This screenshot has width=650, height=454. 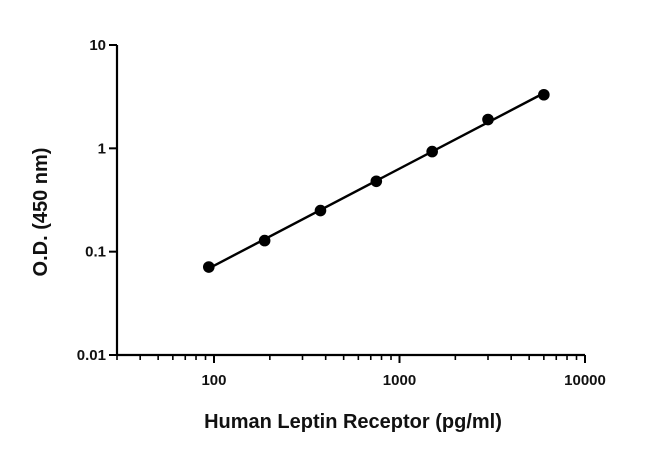 What do you see at coordinates (353, 422) in the screenshot?
I see `x-axis-title: Human Leptin Receptor (pg/ml)` at bounding box center [353, 422].